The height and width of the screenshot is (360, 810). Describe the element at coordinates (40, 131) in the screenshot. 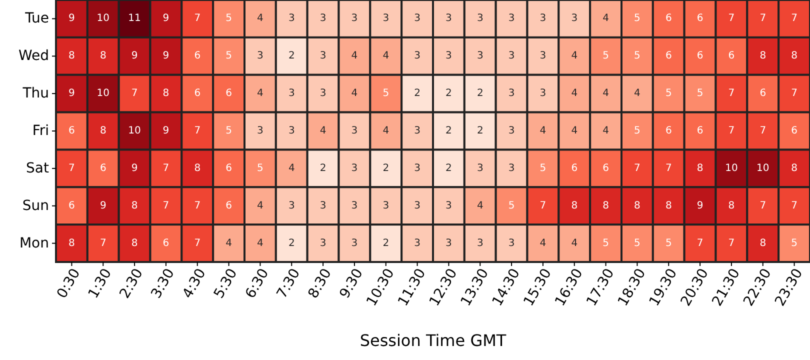

I see `y-tick-label: Fri` at that location.